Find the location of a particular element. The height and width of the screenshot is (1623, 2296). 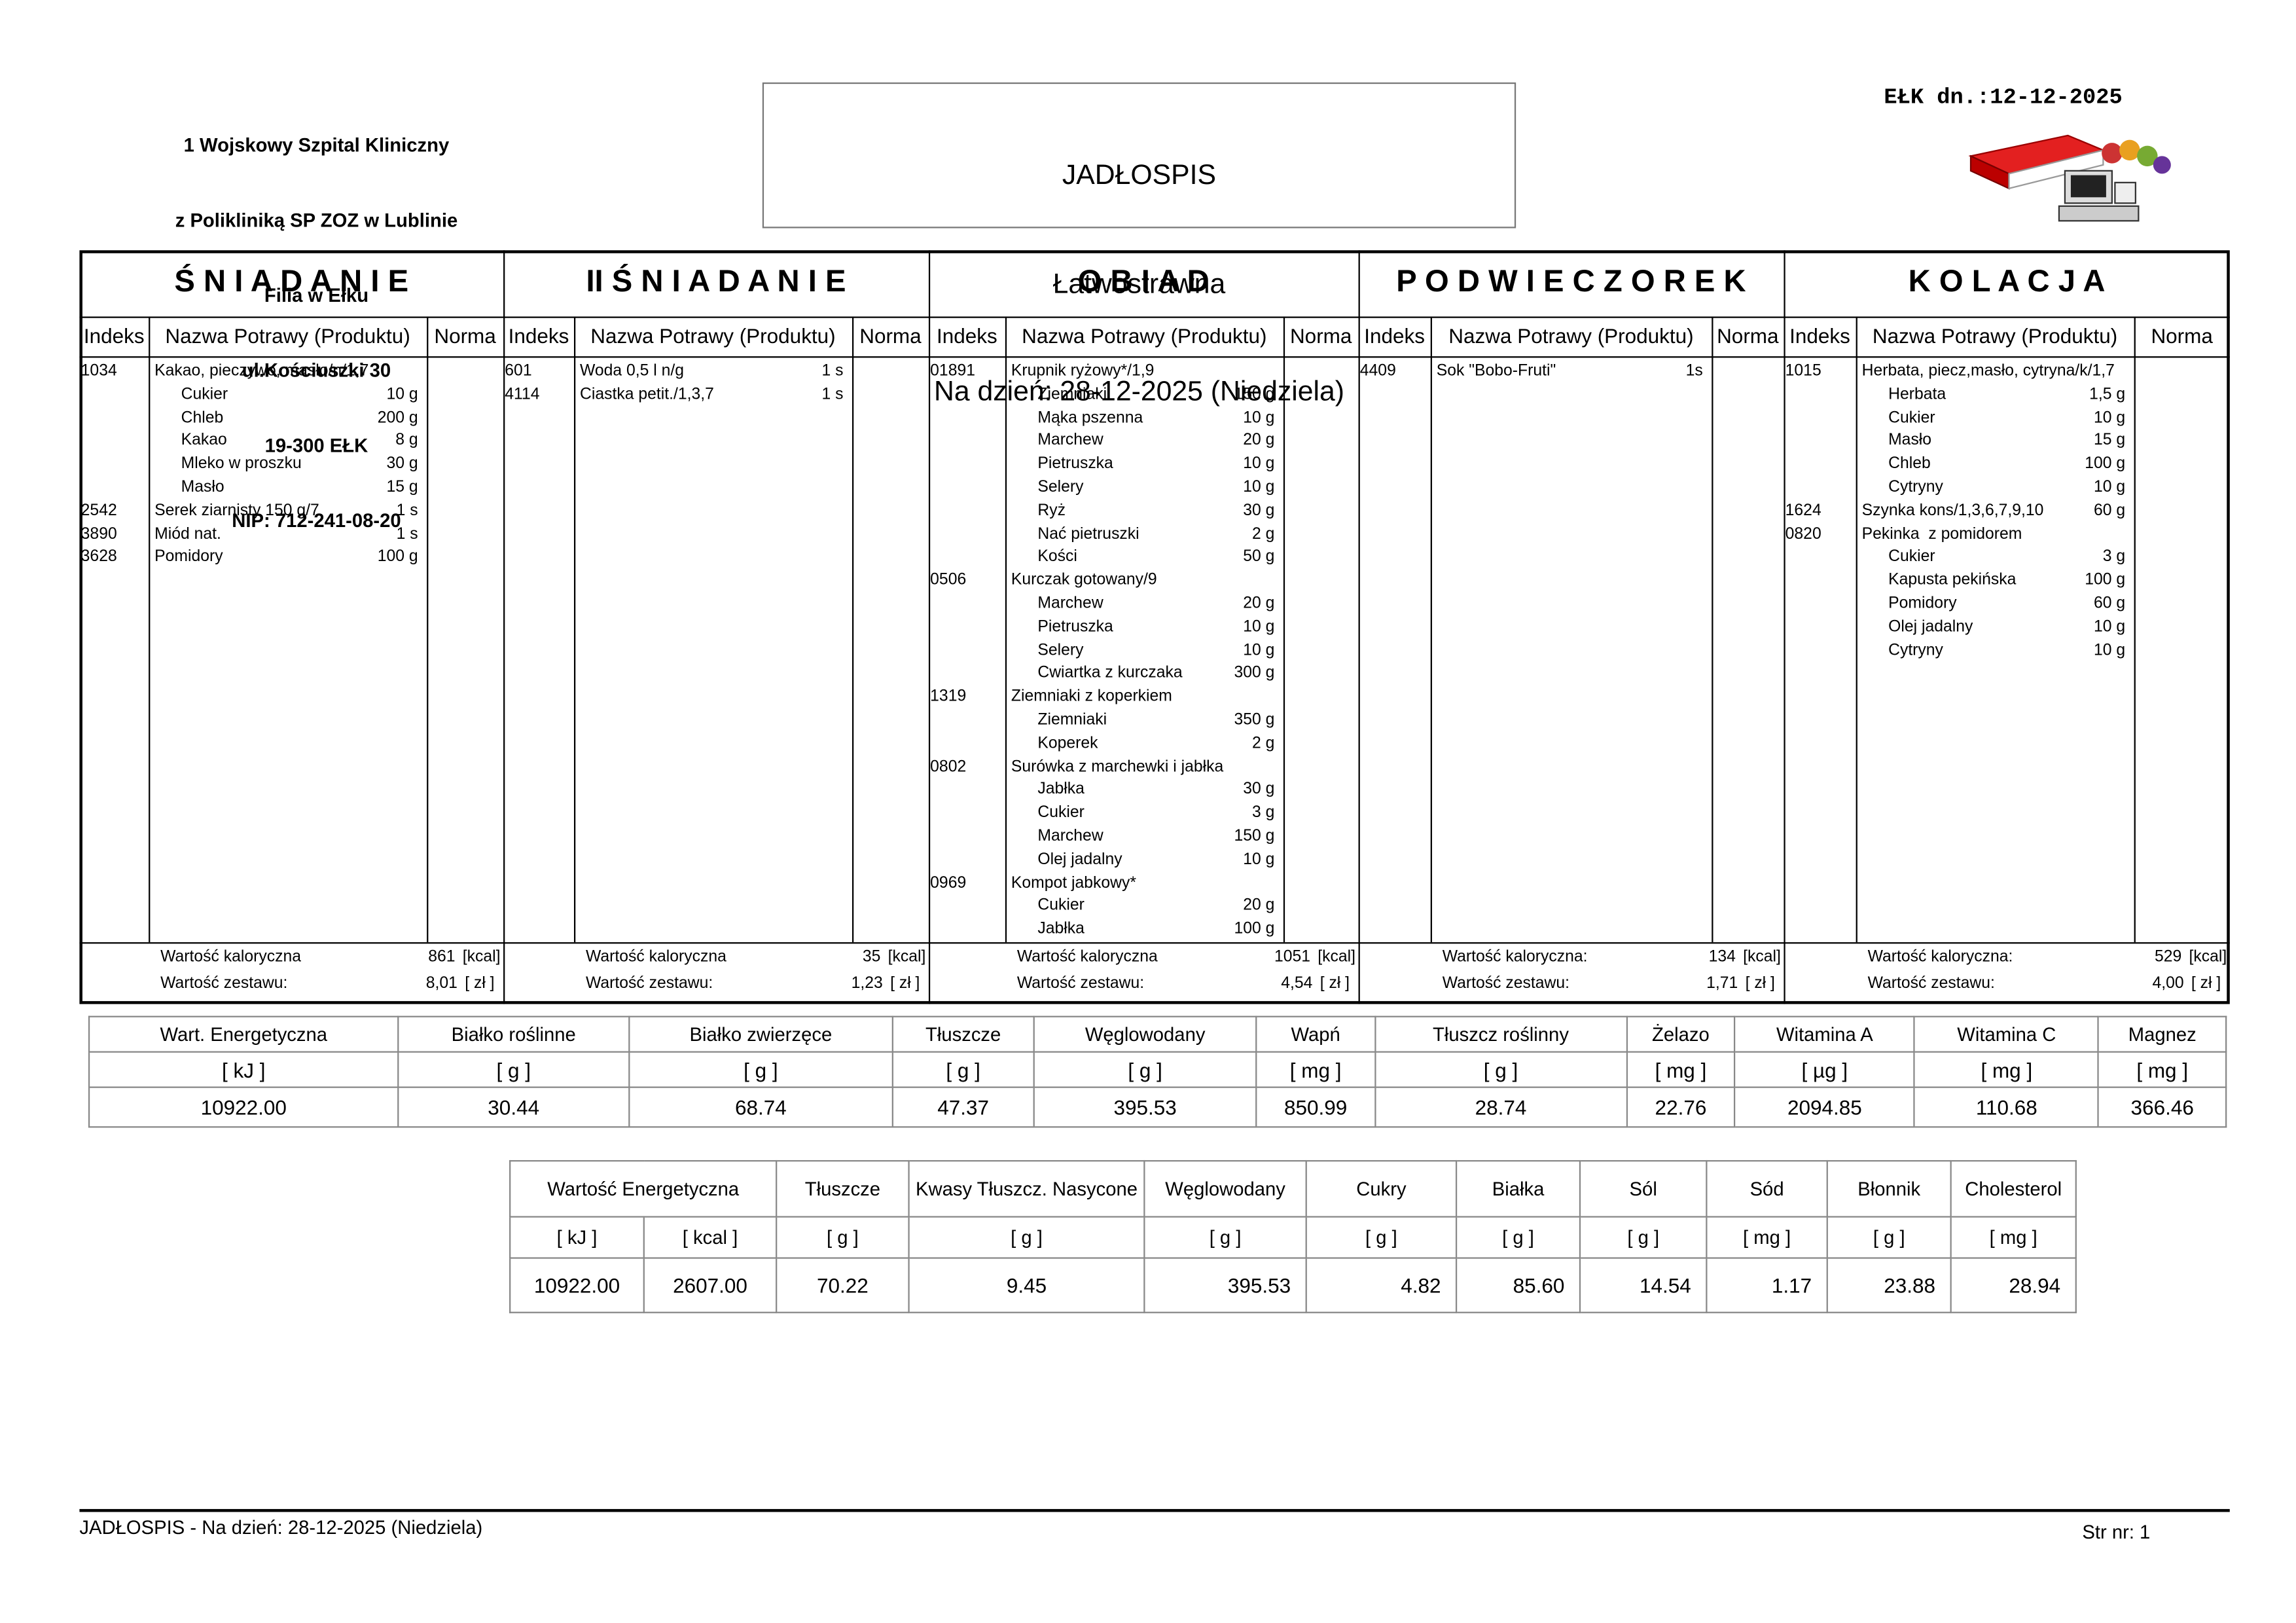

dish-name: Kurczak gotowany/9 is located at coordinates (1084, 580).